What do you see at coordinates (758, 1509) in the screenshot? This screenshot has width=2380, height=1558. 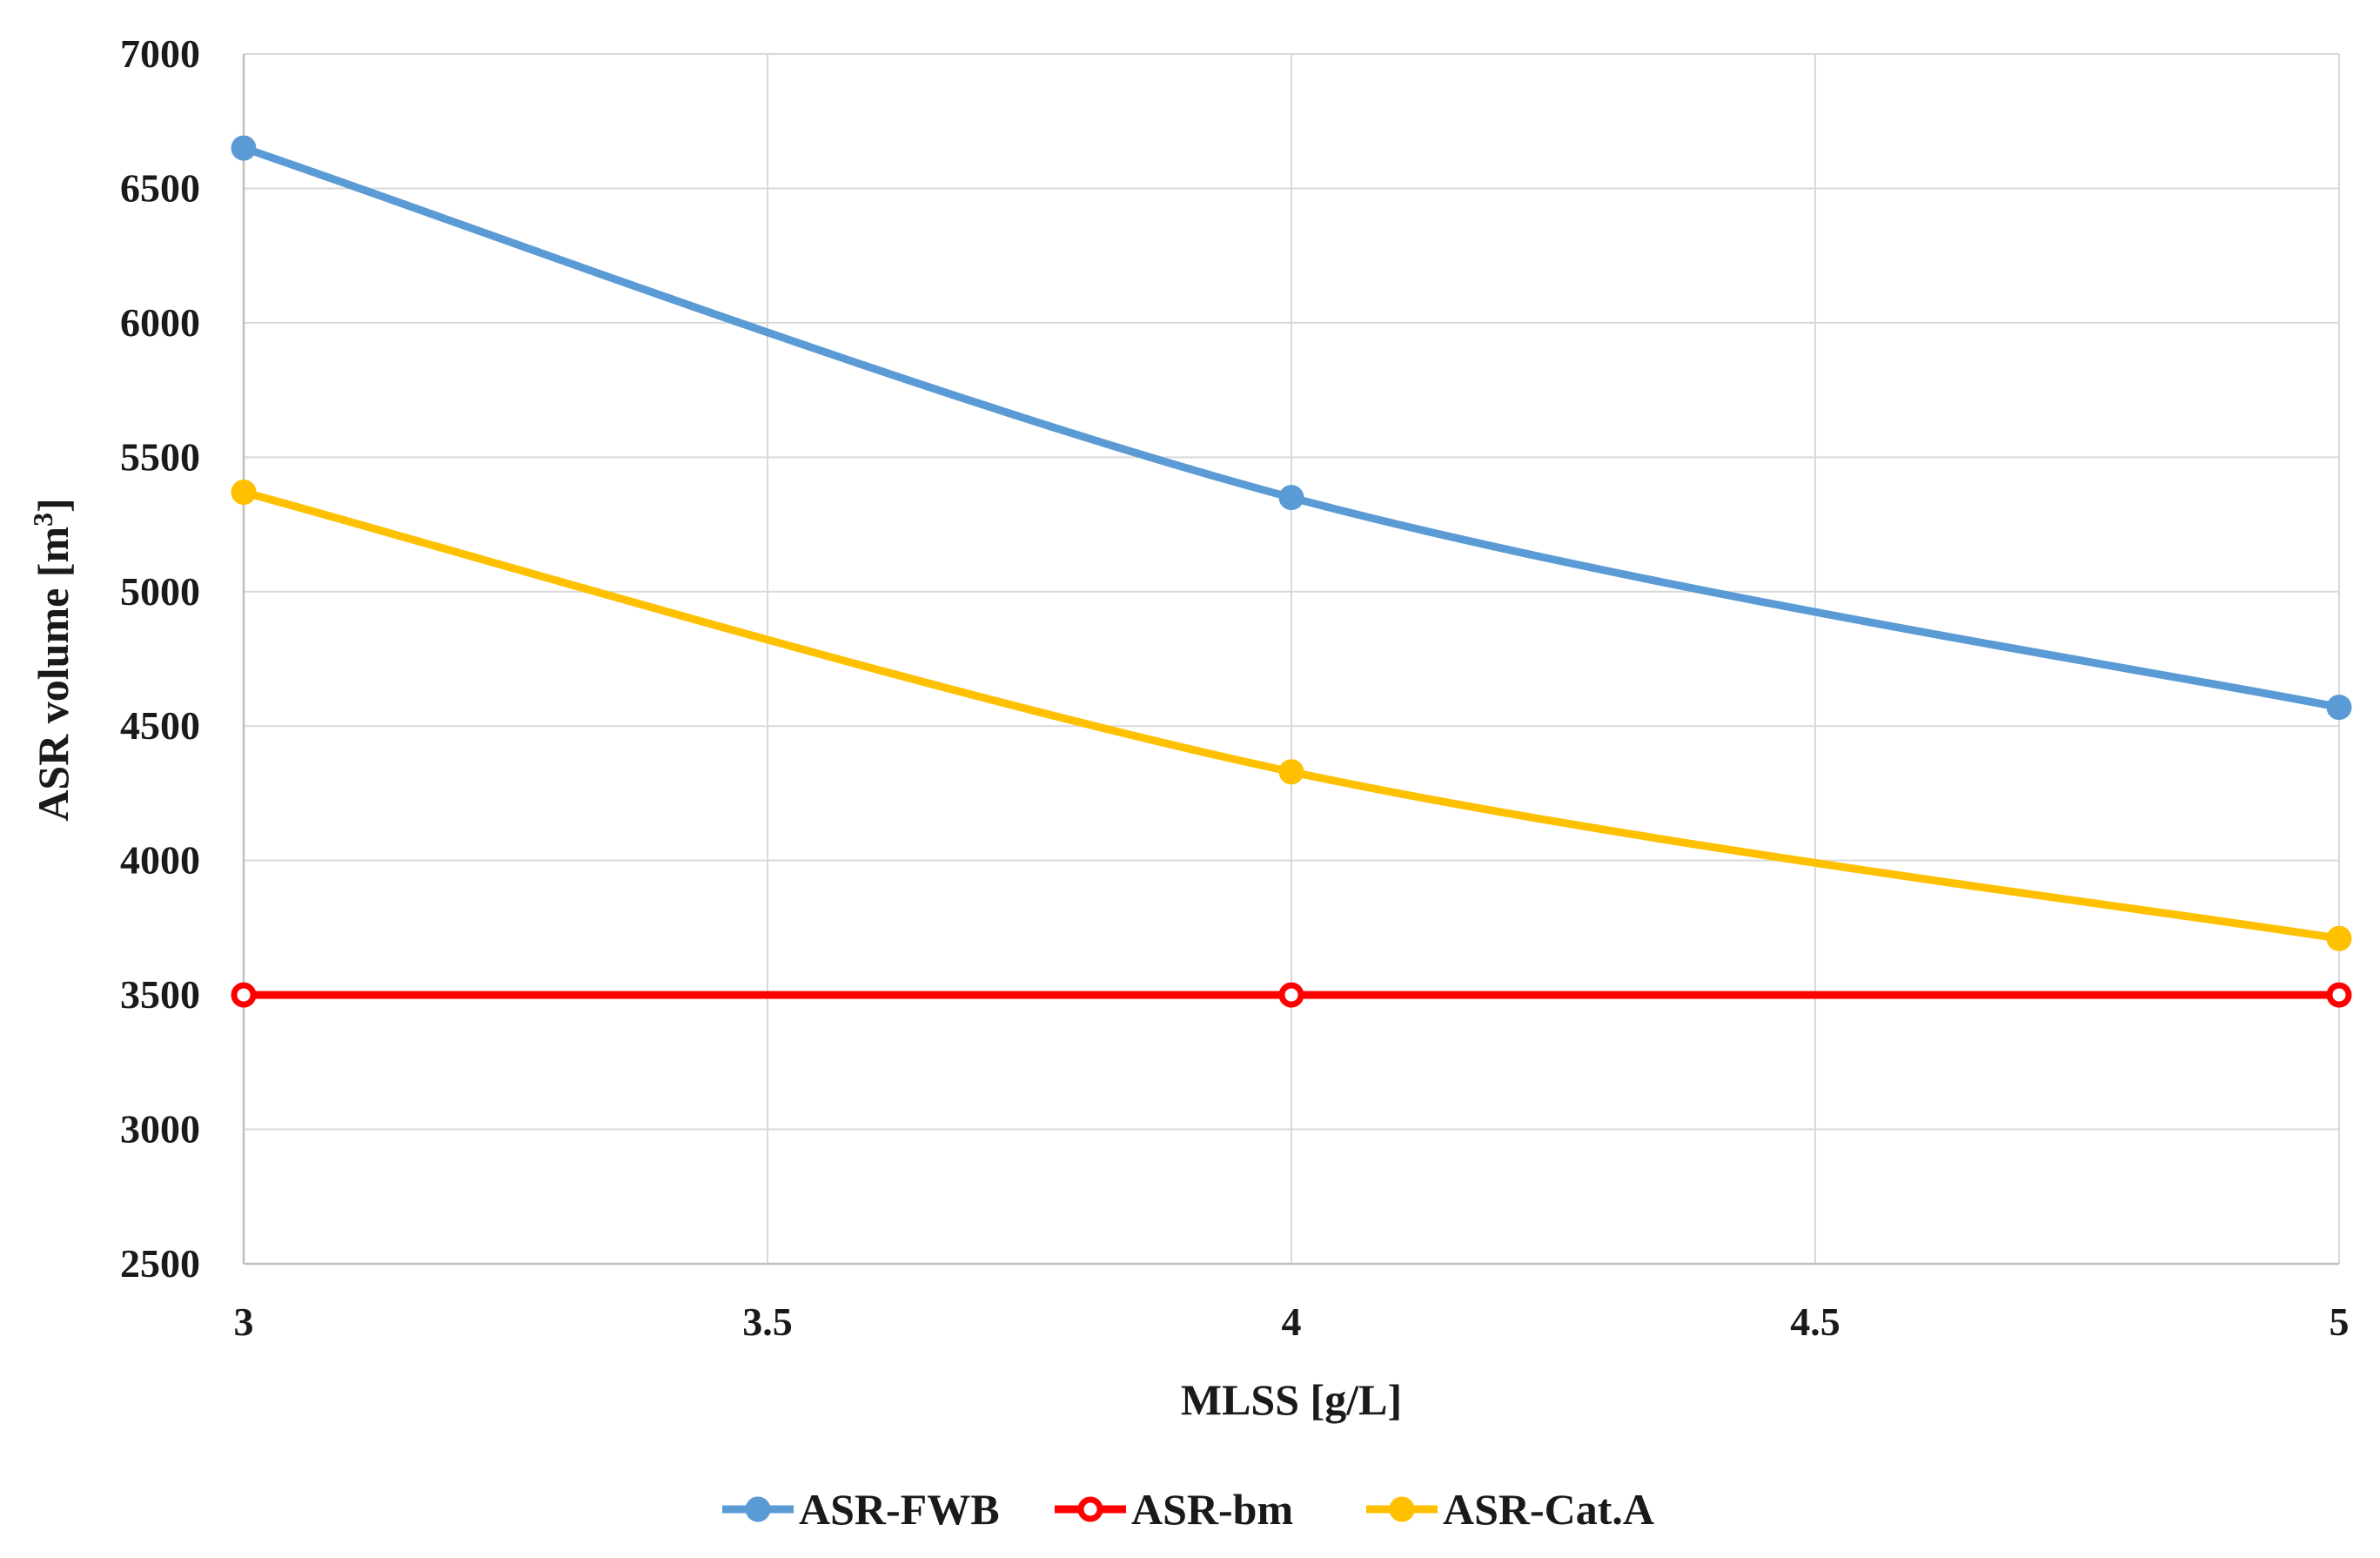 I see `legend-swatch-marker-asr-fwb` at bounding box center [758, 1509].